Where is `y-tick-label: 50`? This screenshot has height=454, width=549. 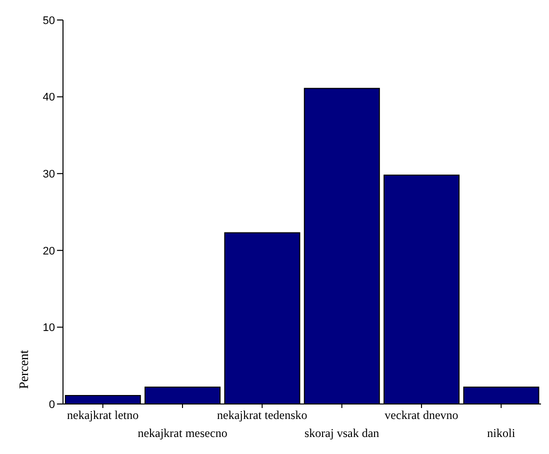 y-tick-label: 50 is located at coordinates (48, 20).